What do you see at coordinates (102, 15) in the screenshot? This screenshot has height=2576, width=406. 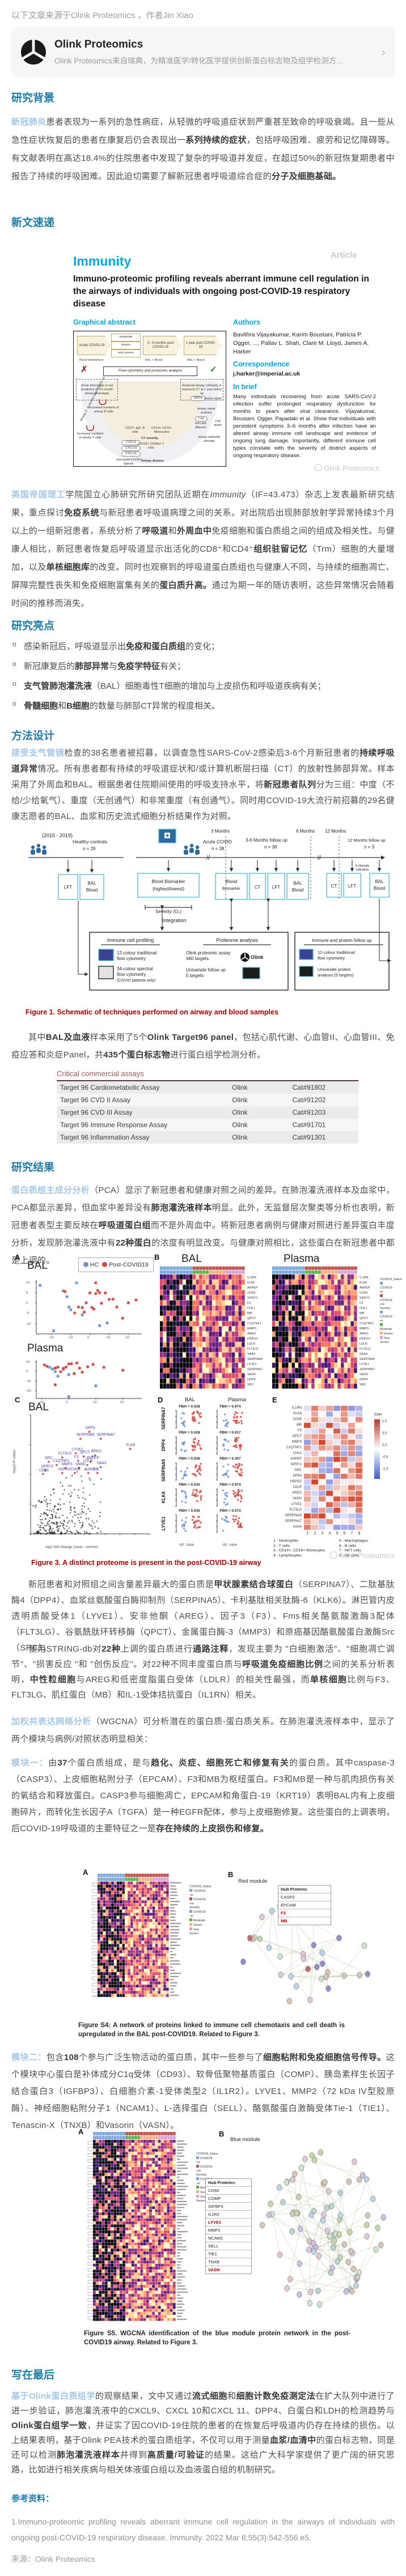 I see `source-attribution: 以下文章来源于Olink Proteomics ，作者Jin Xiao` at bounding box center [102, 15].